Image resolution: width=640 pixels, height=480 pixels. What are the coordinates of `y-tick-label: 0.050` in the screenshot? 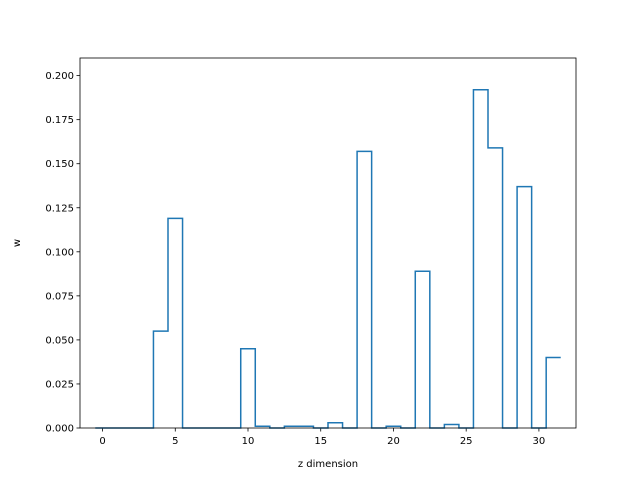 It's located at (59, 340).